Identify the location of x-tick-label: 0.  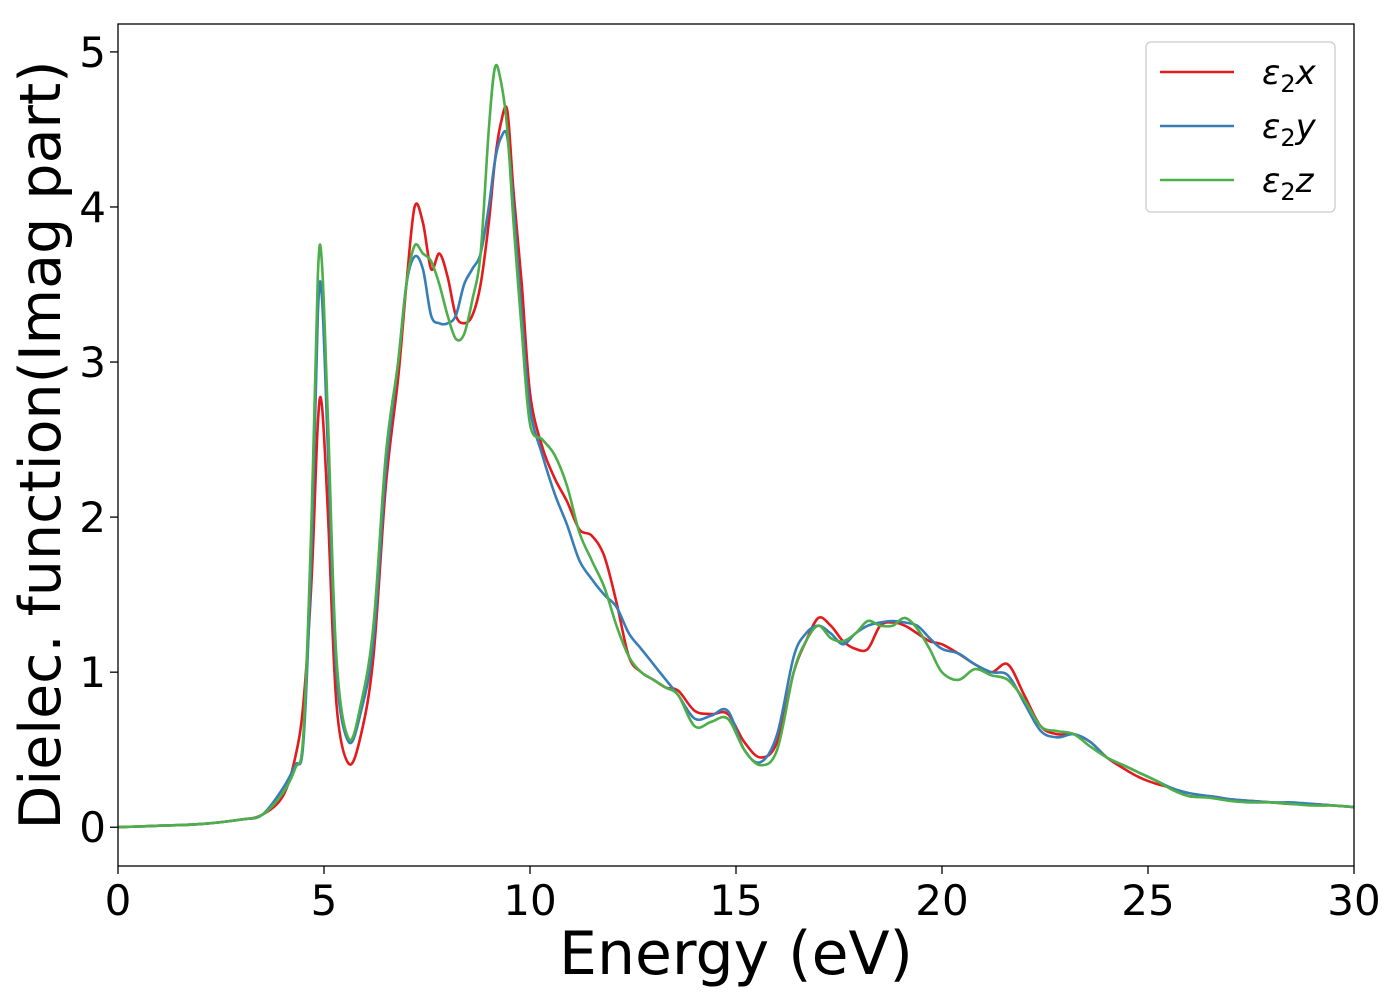
(118, 900).